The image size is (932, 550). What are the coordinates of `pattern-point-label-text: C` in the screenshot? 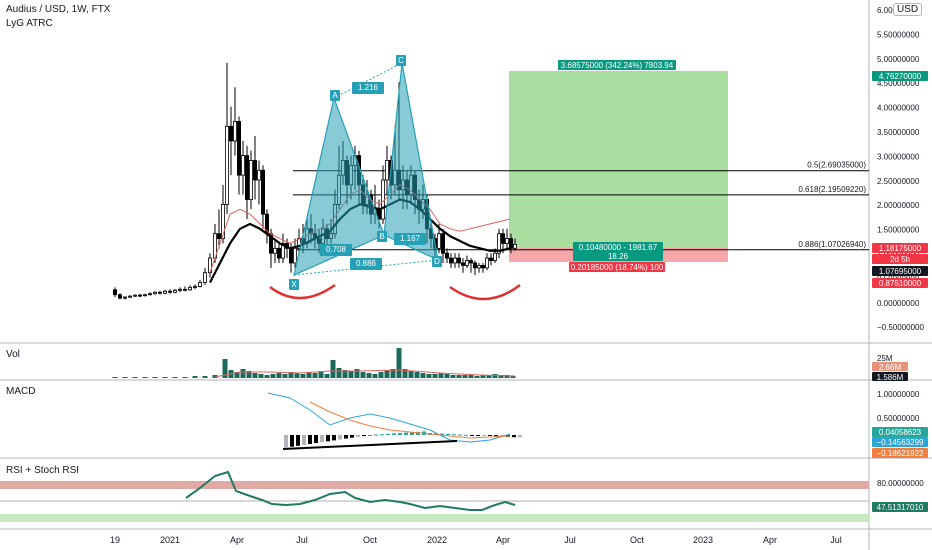 It's located at (401, 60).